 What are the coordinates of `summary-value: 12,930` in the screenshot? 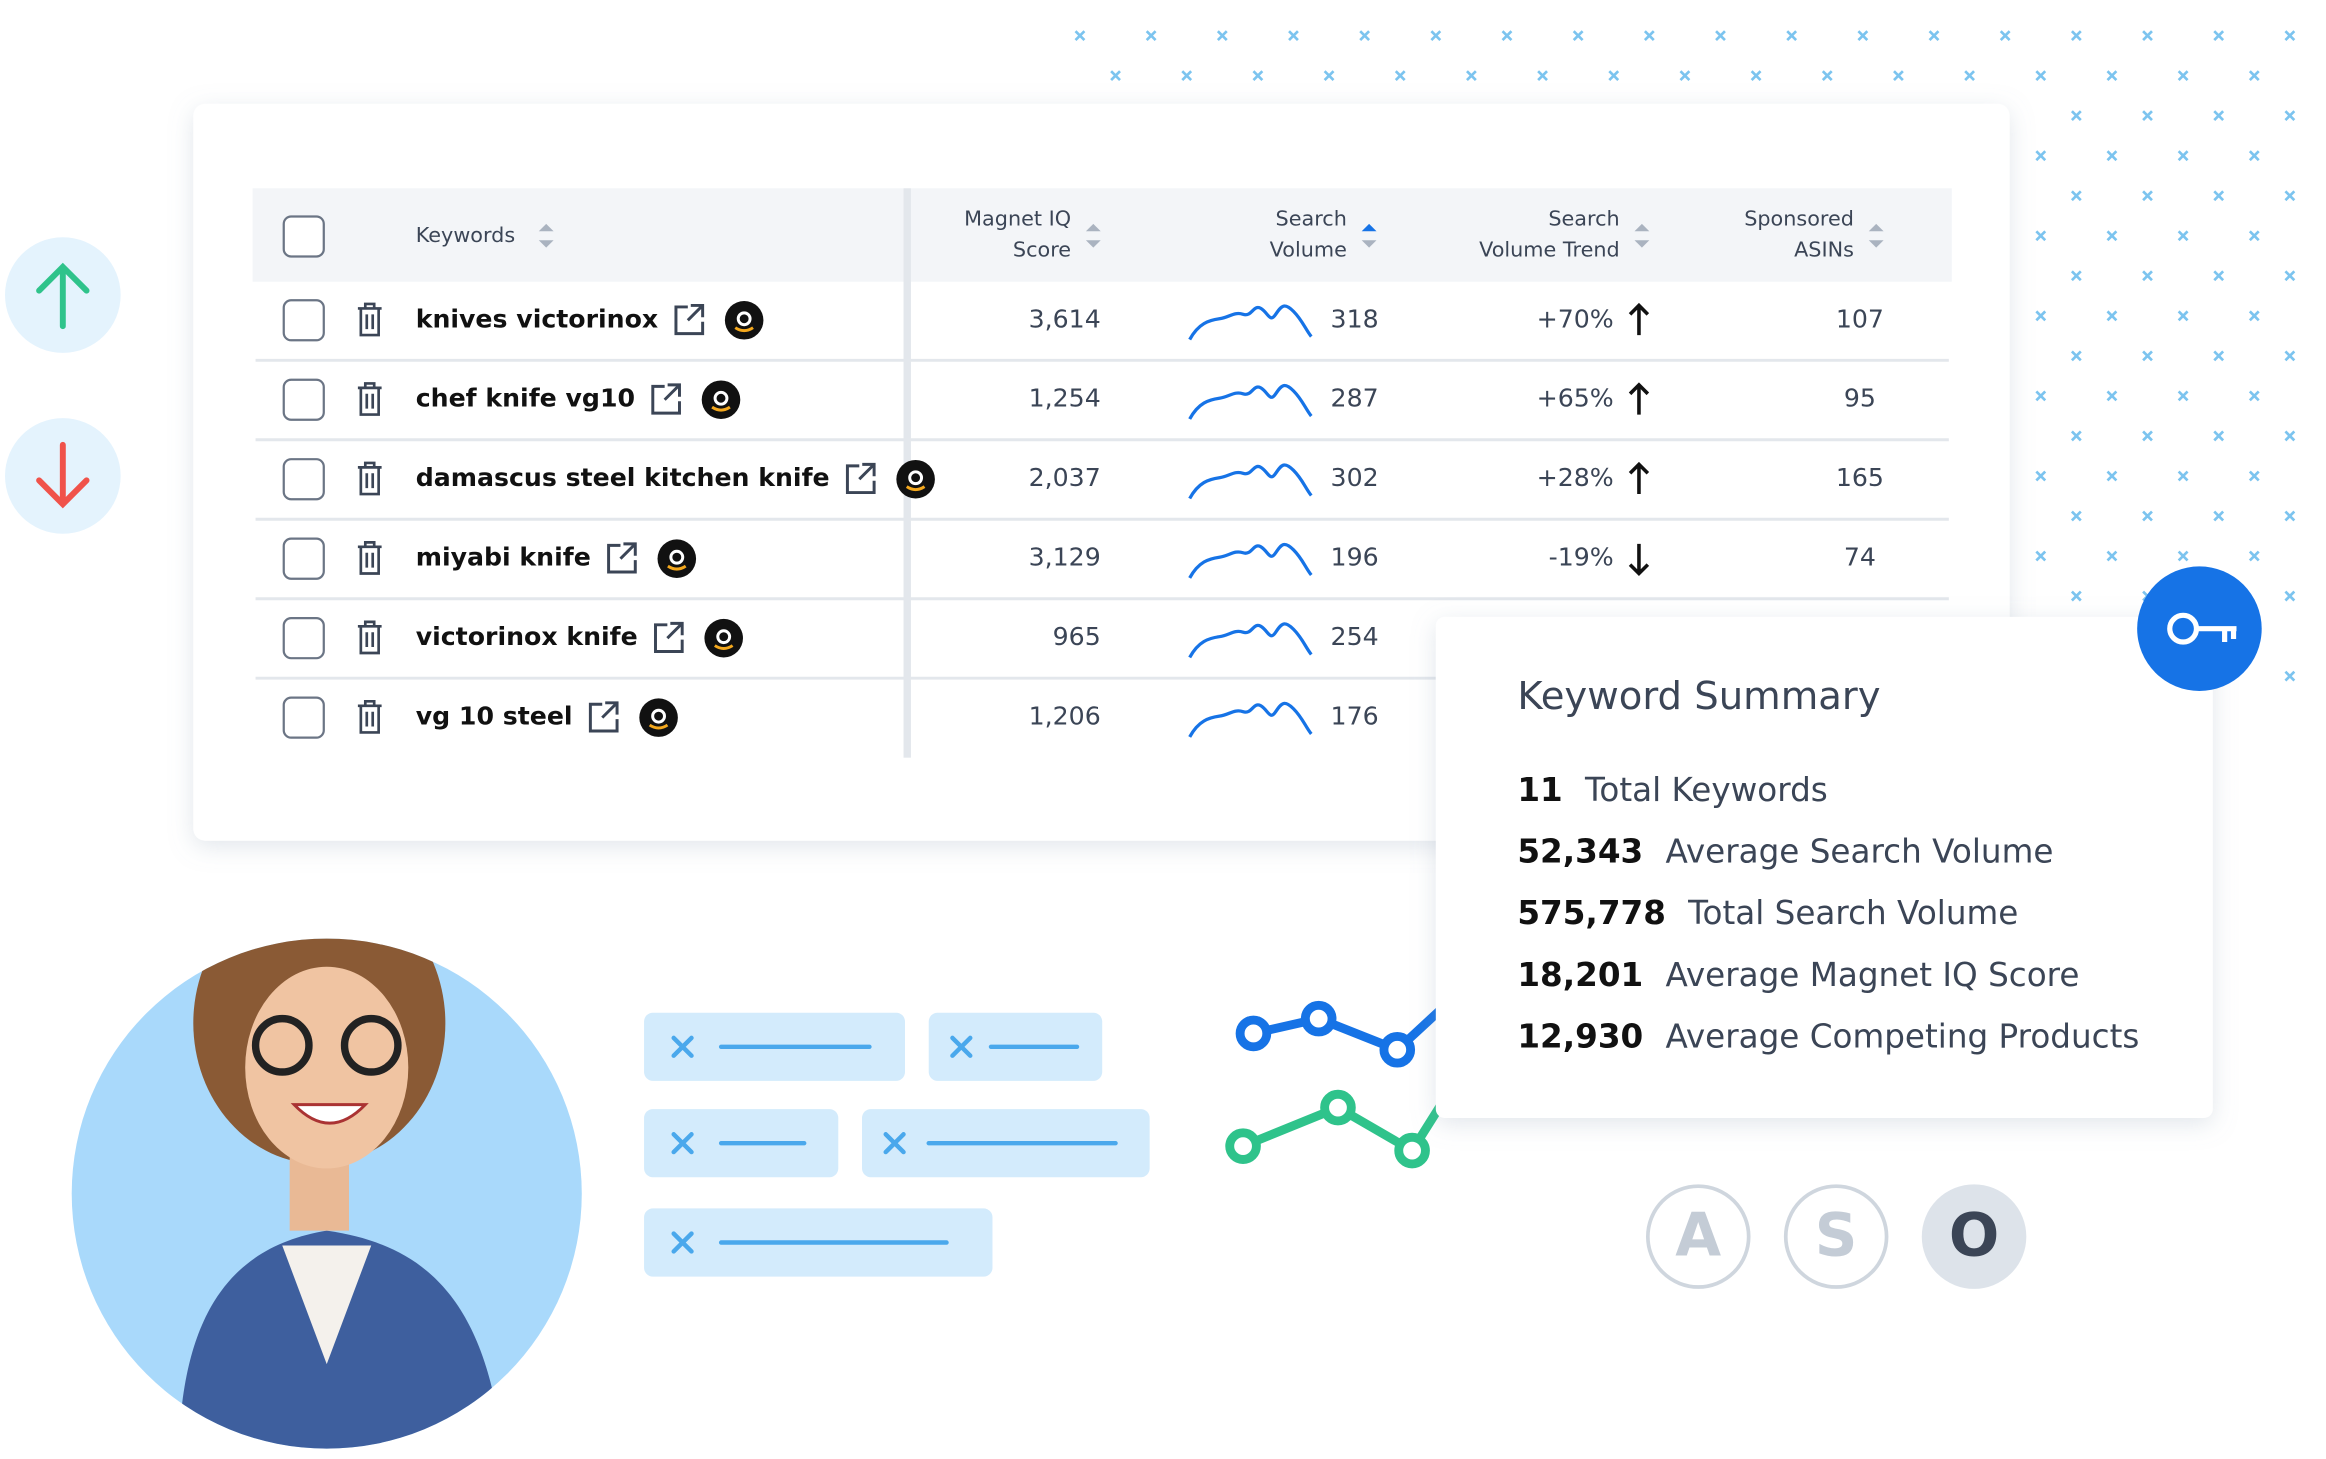 It's located at (1580, 1036).